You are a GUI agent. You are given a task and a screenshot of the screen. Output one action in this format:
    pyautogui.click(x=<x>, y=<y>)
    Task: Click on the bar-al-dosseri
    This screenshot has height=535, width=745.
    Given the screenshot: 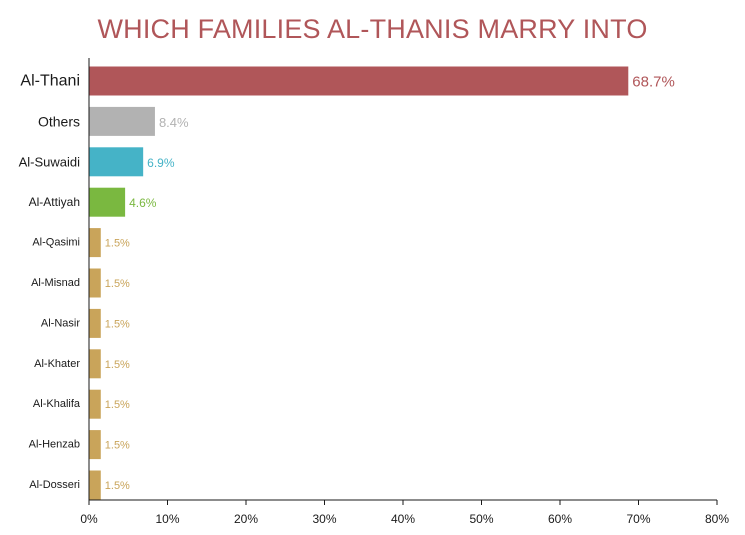 What is the action you would take?
    pyautogui.click(x=95, y=485)
    